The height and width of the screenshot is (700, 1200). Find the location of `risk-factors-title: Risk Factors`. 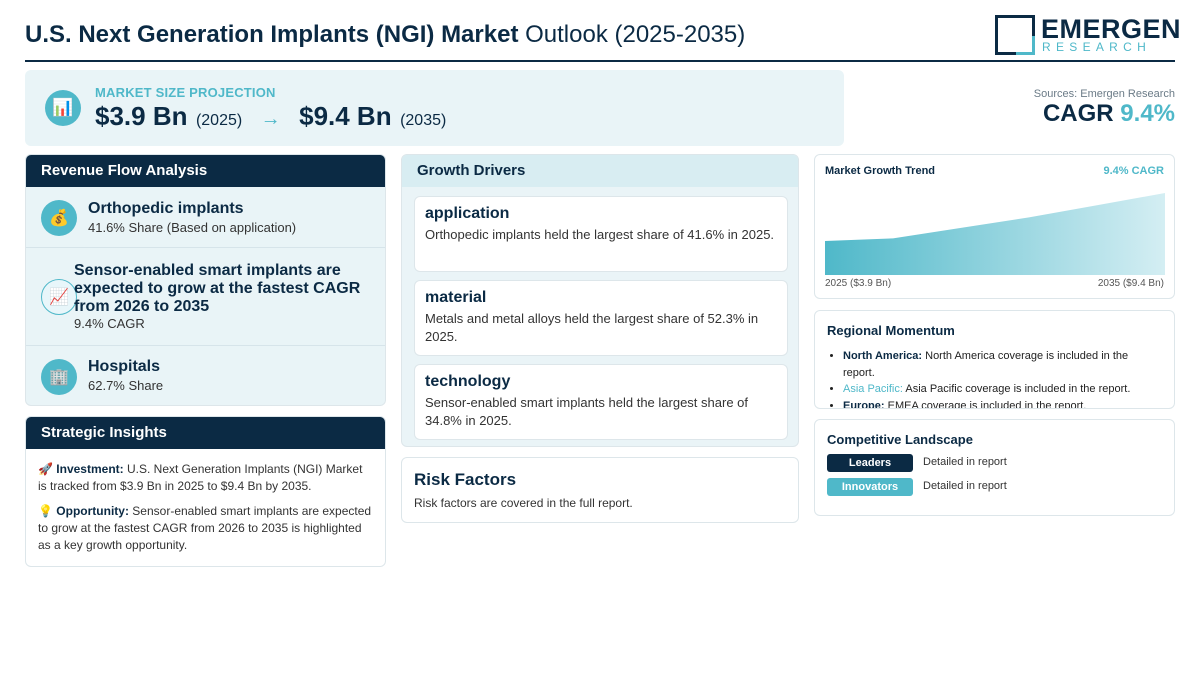

risk-factors-title: Risk Factors is located at coordinates (465, 479).